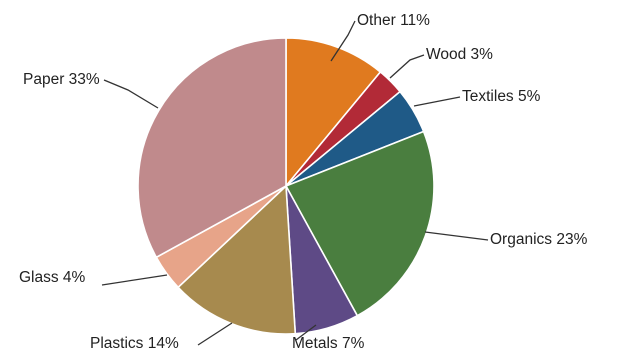  Describe the element at coordinates (407, 66) in the screenshot. I see `leader-line-wood` at that location.